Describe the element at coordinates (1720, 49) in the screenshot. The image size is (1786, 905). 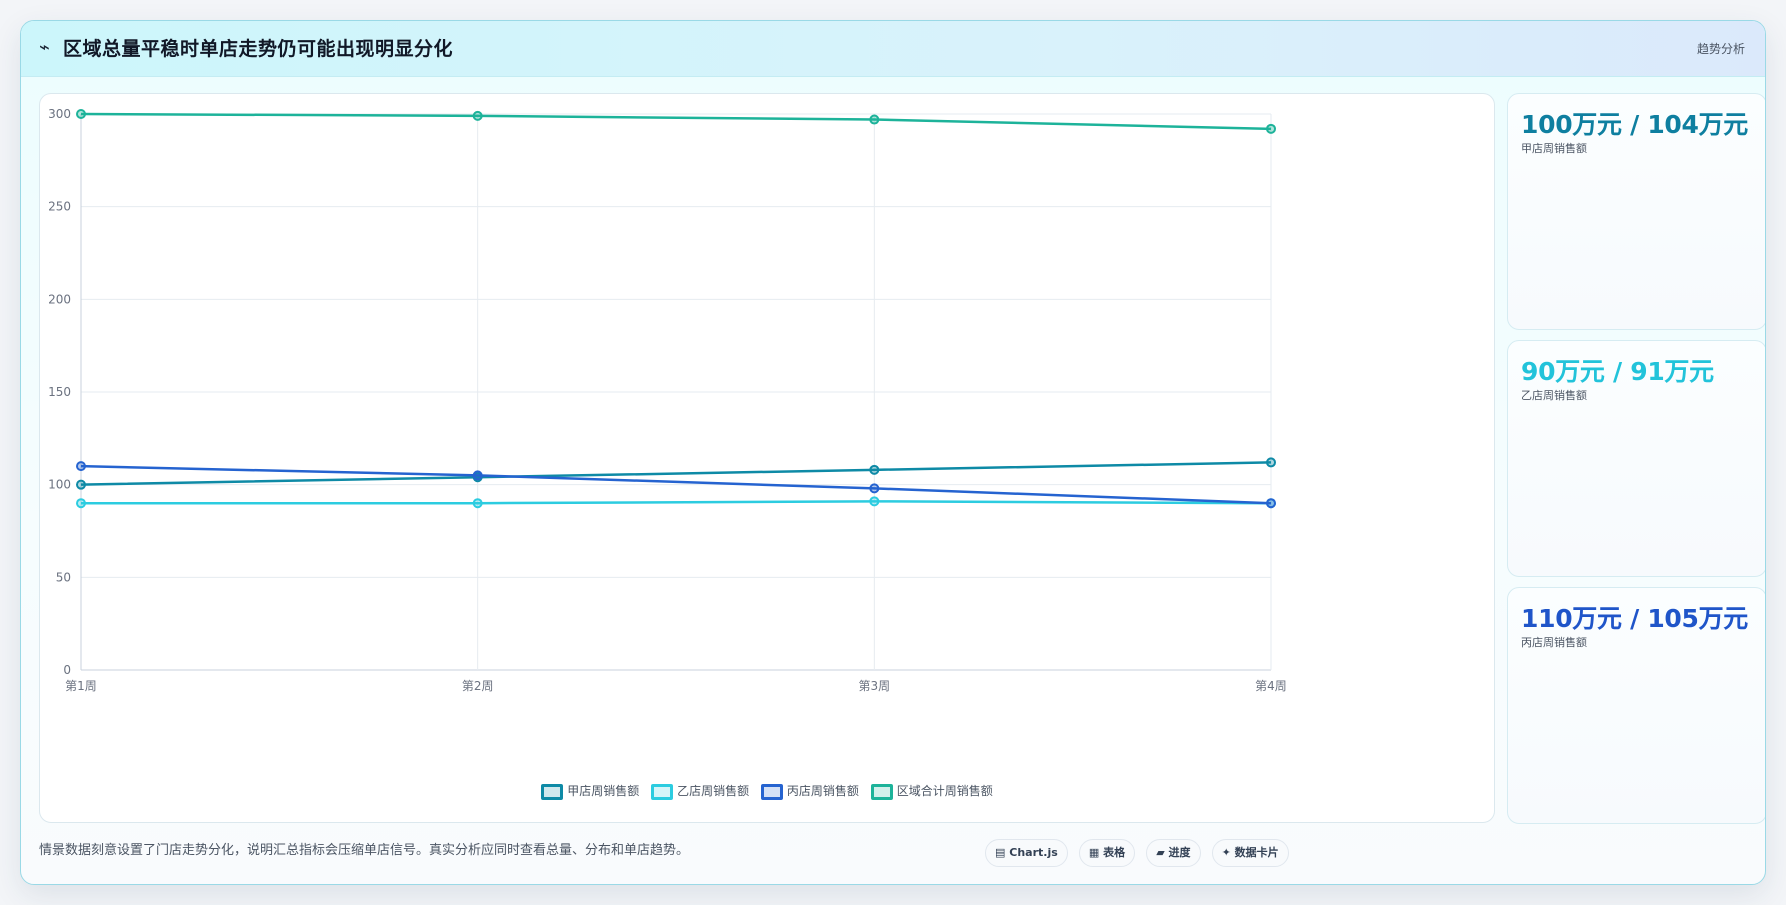
I see `analysis-type-tag: 趋势分析` at that location.